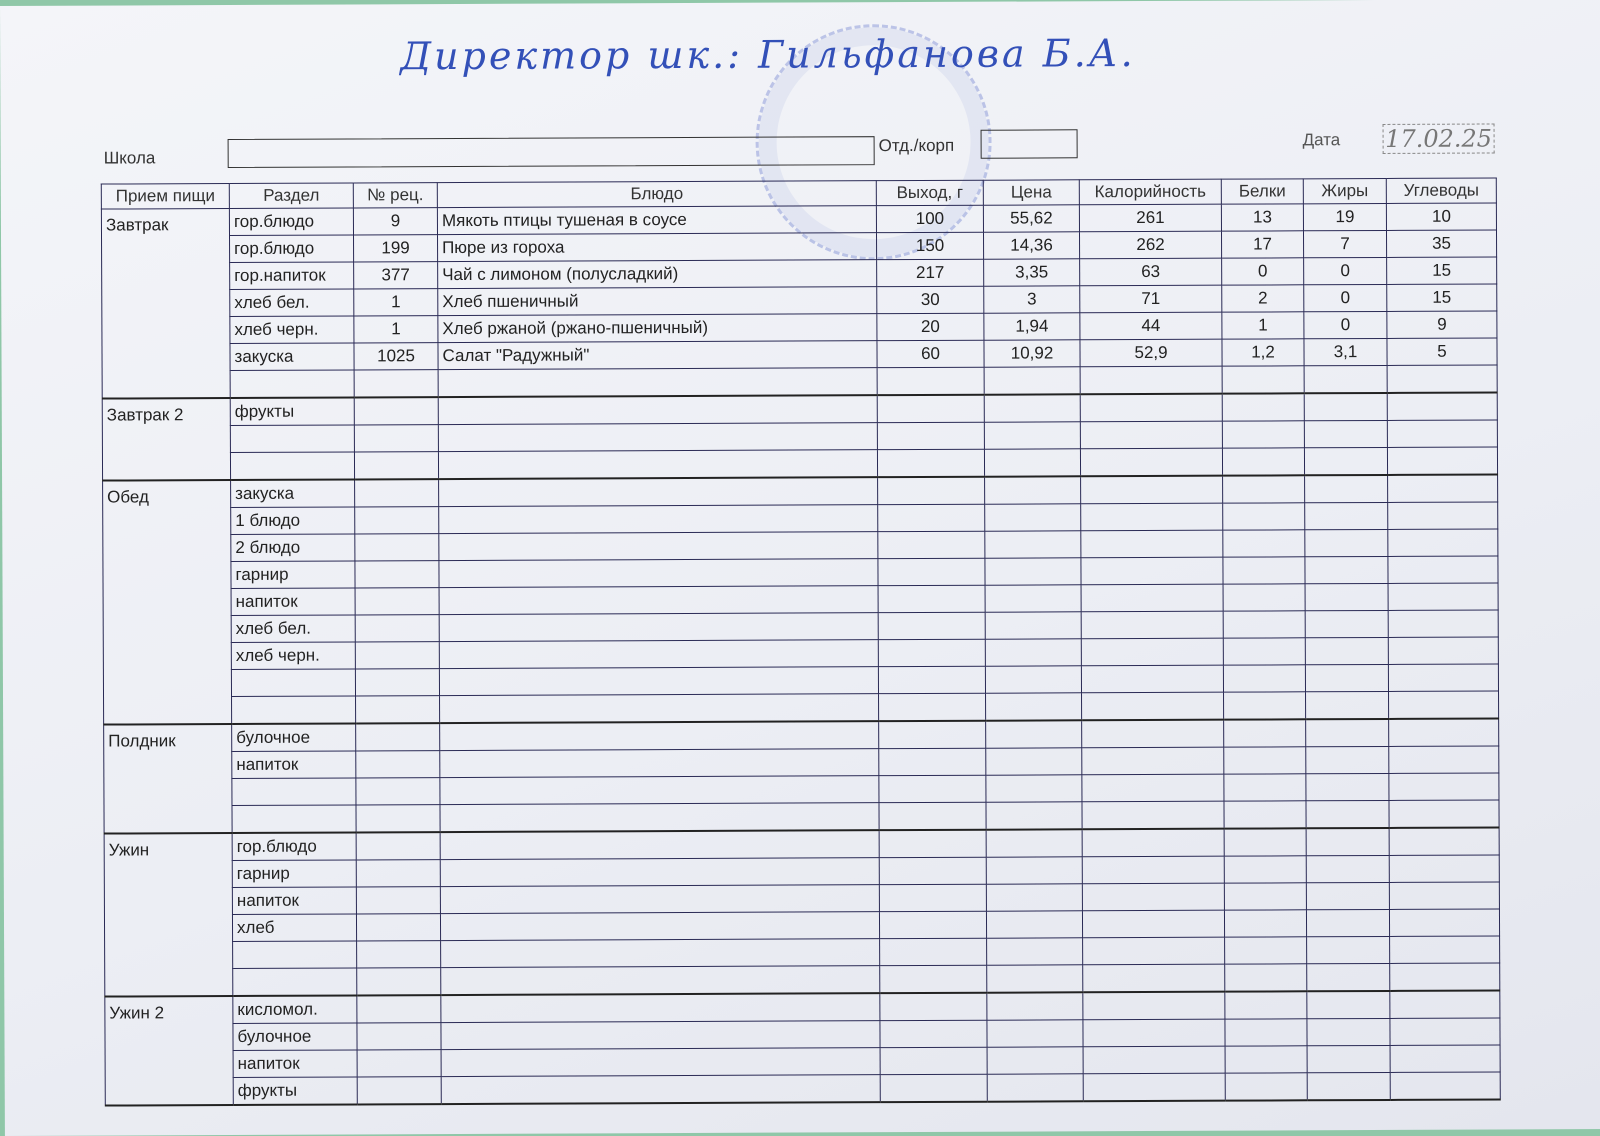 This screenshot has height=1136, width=1600. I want to click on column-header: Выход, г, so click(930, 193).